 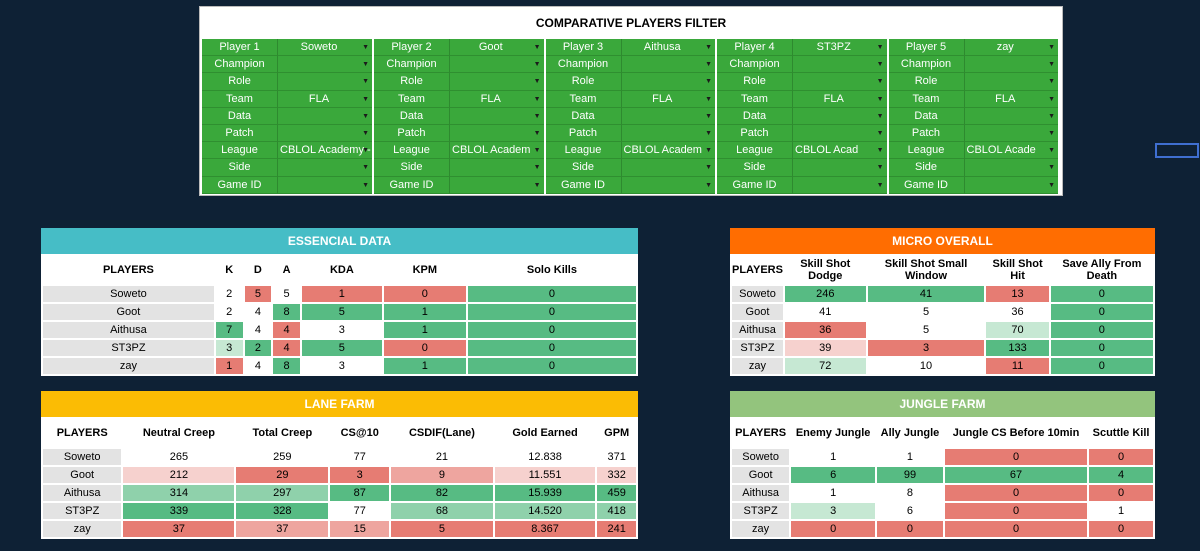 I want to click on filter-dropdown: zay ▼, so click(x=1010, y=48).